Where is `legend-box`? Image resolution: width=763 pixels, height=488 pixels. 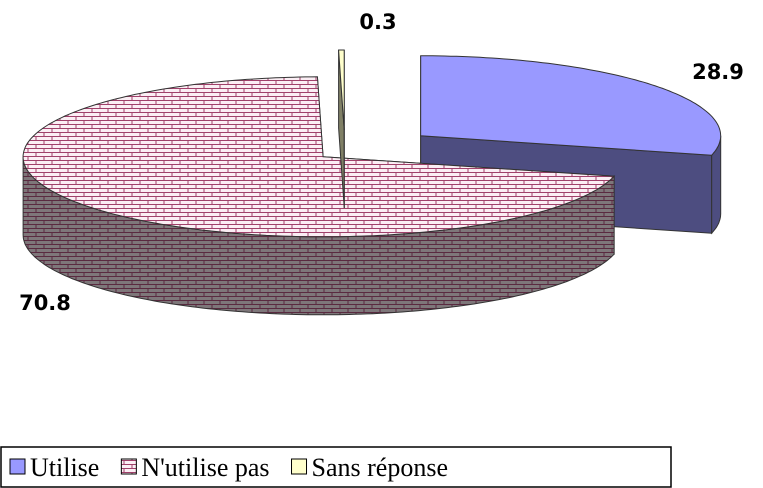
legend-box is located at coordinates (336, 467).